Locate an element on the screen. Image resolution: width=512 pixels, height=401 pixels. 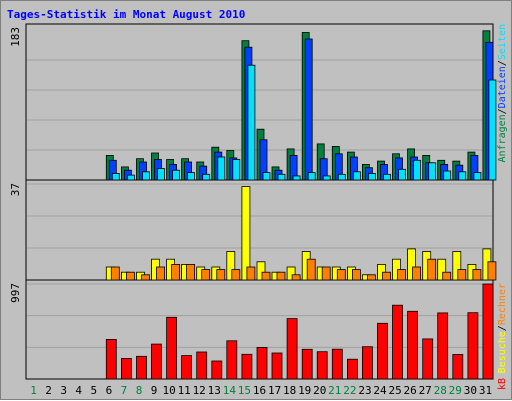
day-label-10: 10 is located at coordinates (168, 390).